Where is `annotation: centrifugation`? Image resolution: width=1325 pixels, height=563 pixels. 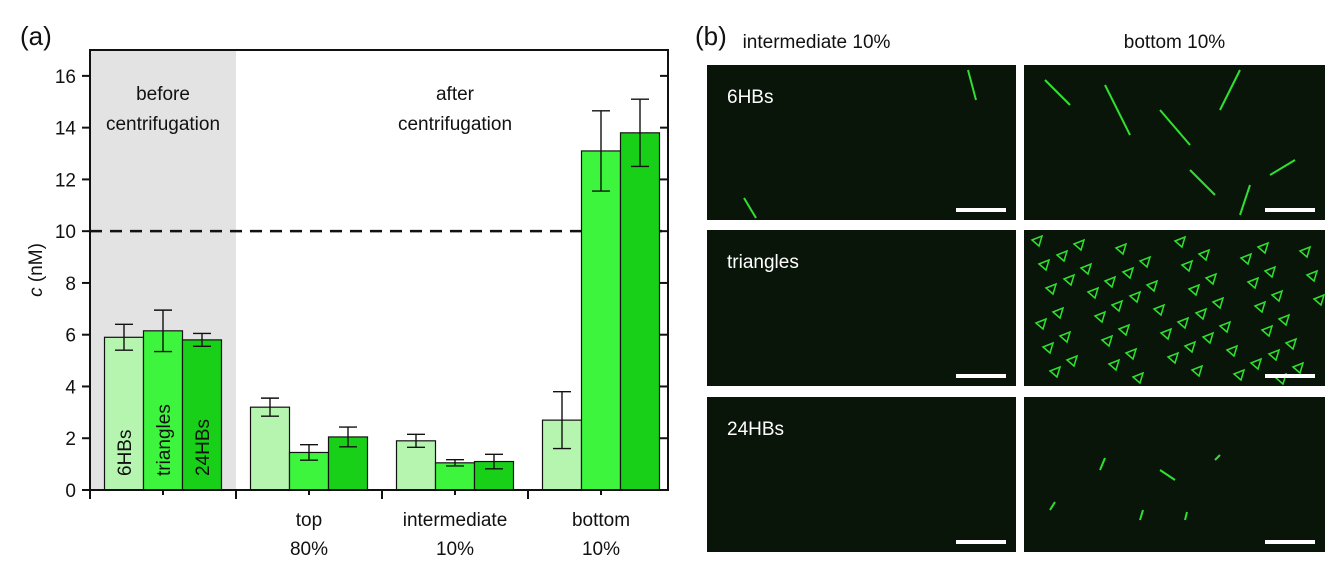
annotation: centrifugation is located at coordinates (455, 124).